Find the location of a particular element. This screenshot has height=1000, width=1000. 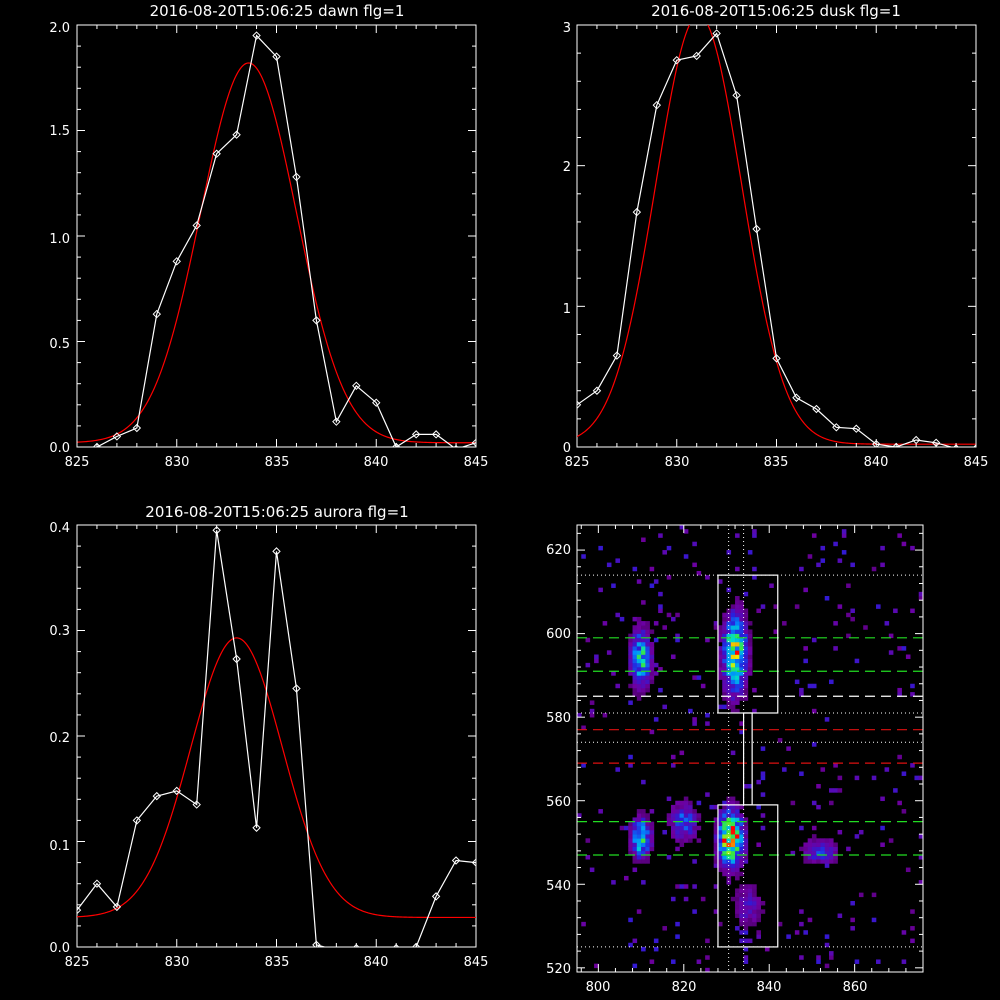

y-tick-label: 0.0 is located at coordinates (59, 448).